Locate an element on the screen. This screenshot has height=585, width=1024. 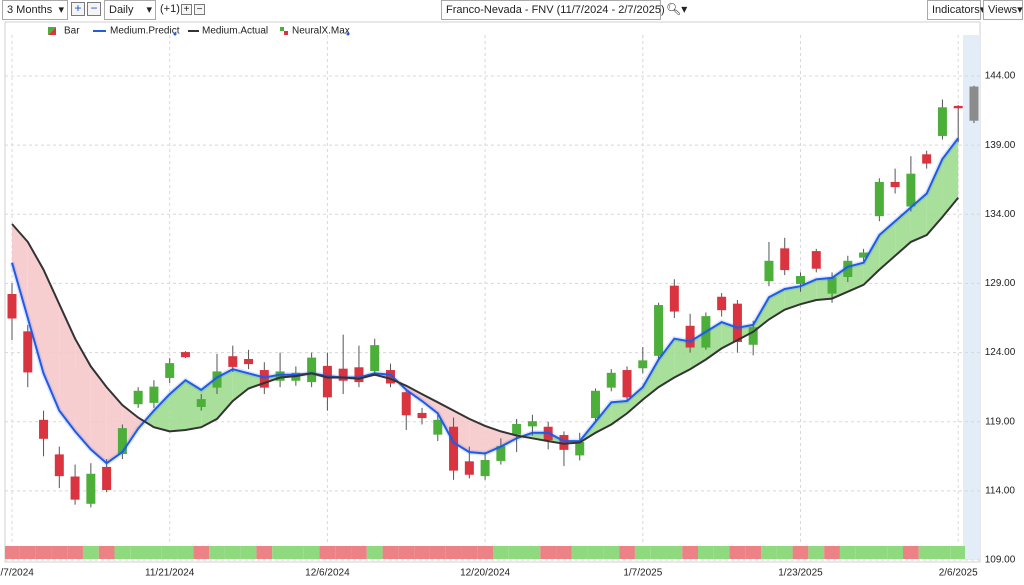
indicators-button: Indicators▾ is located at coordinates (956, 10).